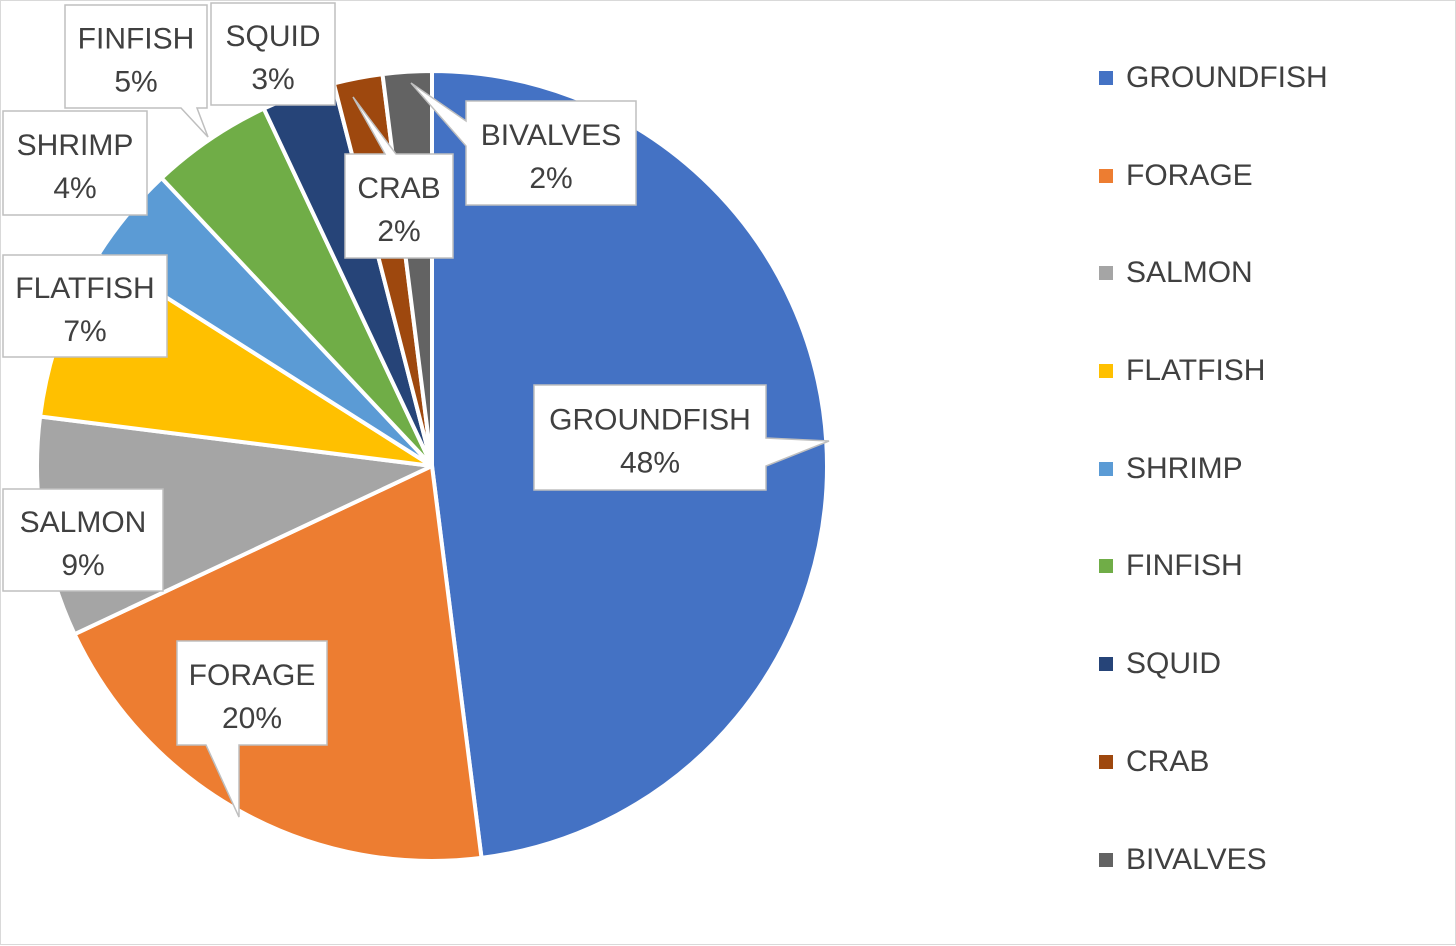  What do you see at coordinates (252, 718) in the screenshot?
I see `data-label-percent: 20%` at bounding box center [252, 718].